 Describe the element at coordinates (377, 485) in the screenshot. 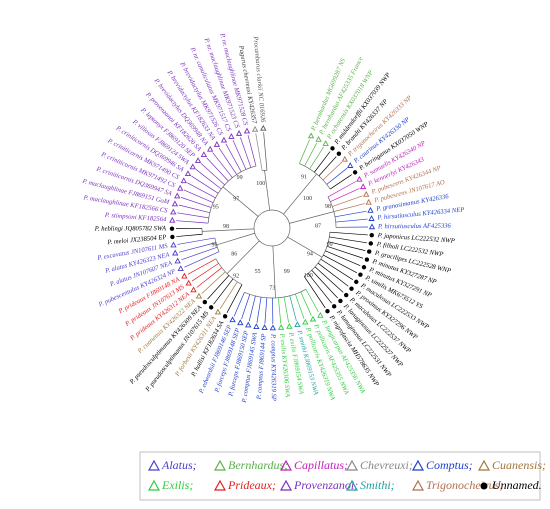

I see `legend-label: Smithi;` at that location.